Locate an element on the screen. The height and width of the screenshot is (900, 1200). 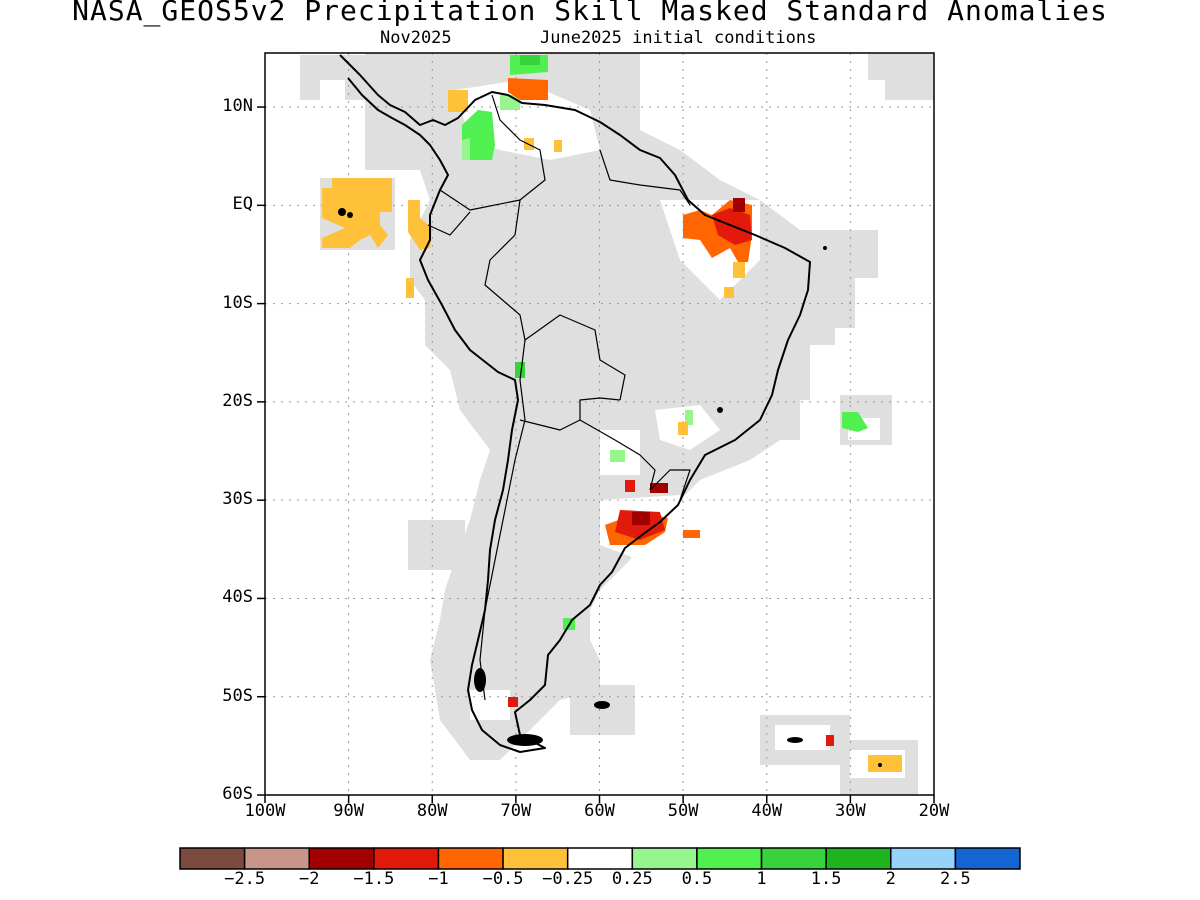
trinidade-island is located at coordinates (720, 410).